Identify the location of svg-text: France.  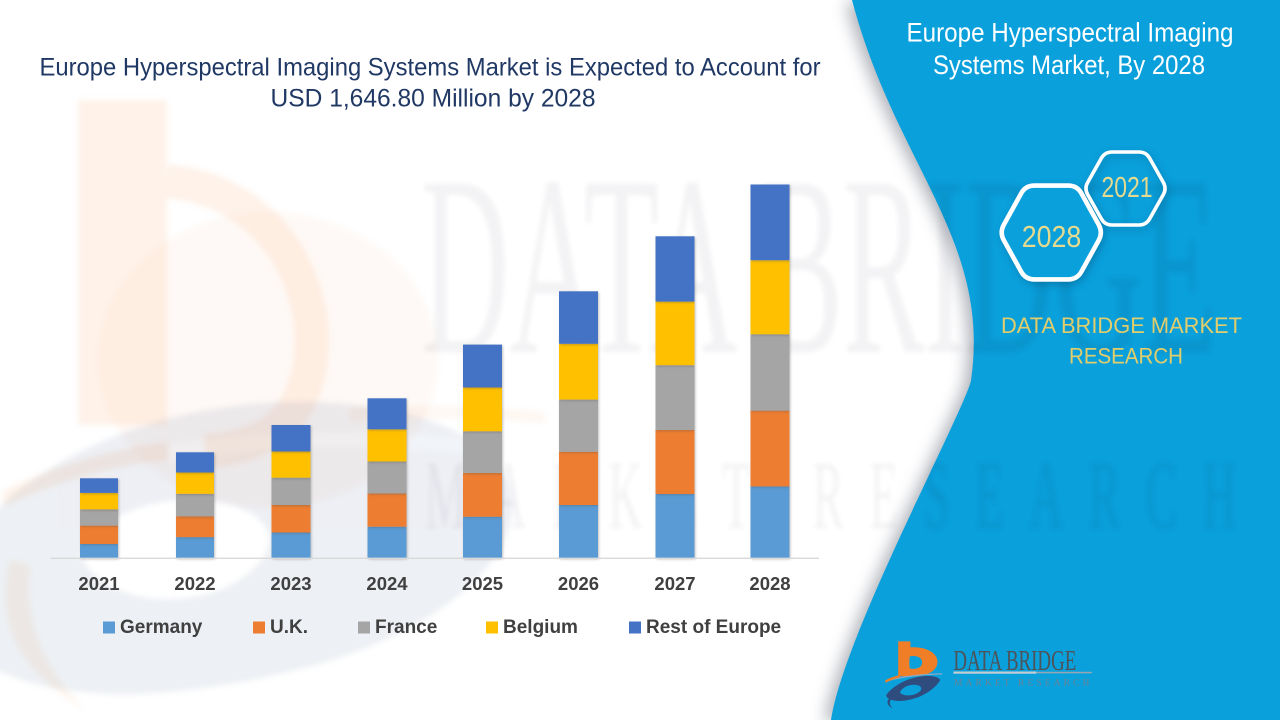
(406, 627).